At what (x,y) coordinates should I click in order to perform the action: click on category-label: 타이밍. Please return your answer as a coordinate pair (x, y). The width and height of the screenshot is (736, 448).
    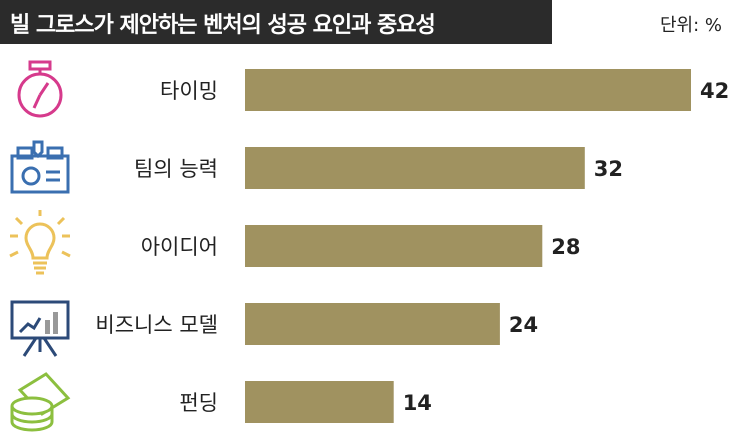
    Looking at the image, I should click on (189, 91).